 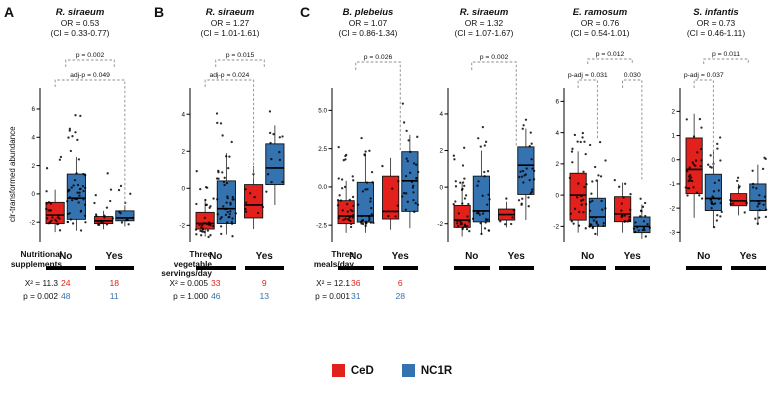 What do you see at coordinates (332, 296) in the screenshot?
I see `table-p-label: p = 0.001` at bounding box center [332, 296].